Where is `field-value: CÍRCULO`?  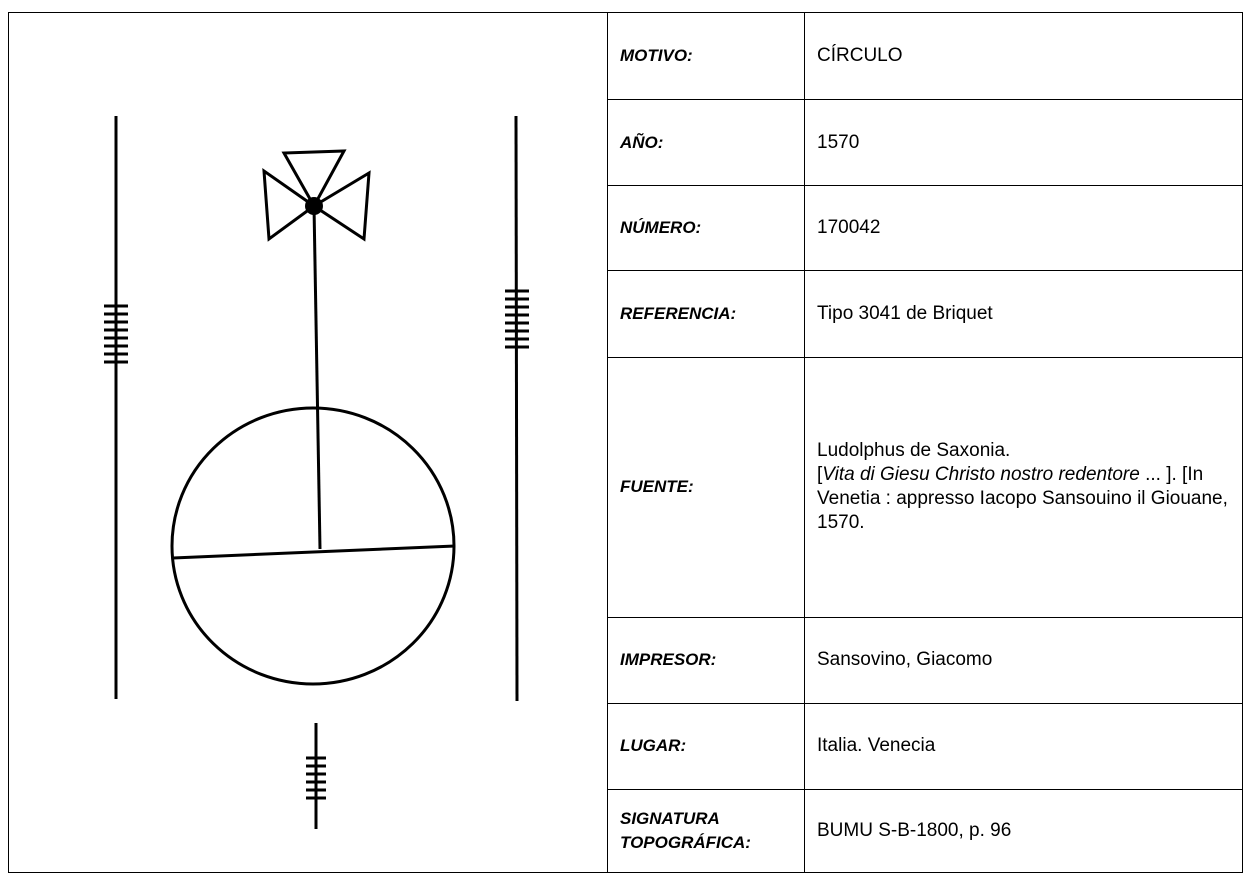 field-value: CÍRCULO is located at coordinates (1023, 56).